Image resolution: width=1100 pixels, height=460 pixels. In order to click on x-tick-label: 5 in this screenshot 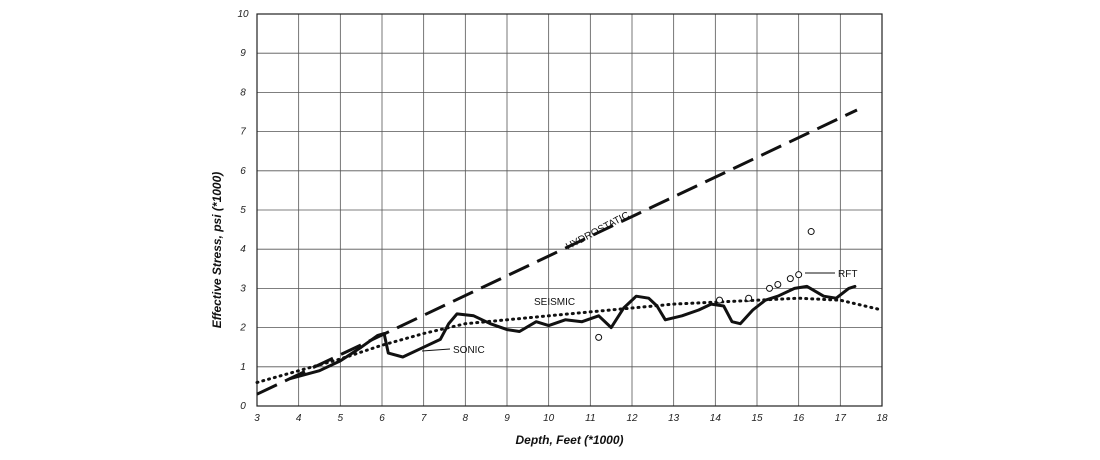, I will do `click(341, 418)`.